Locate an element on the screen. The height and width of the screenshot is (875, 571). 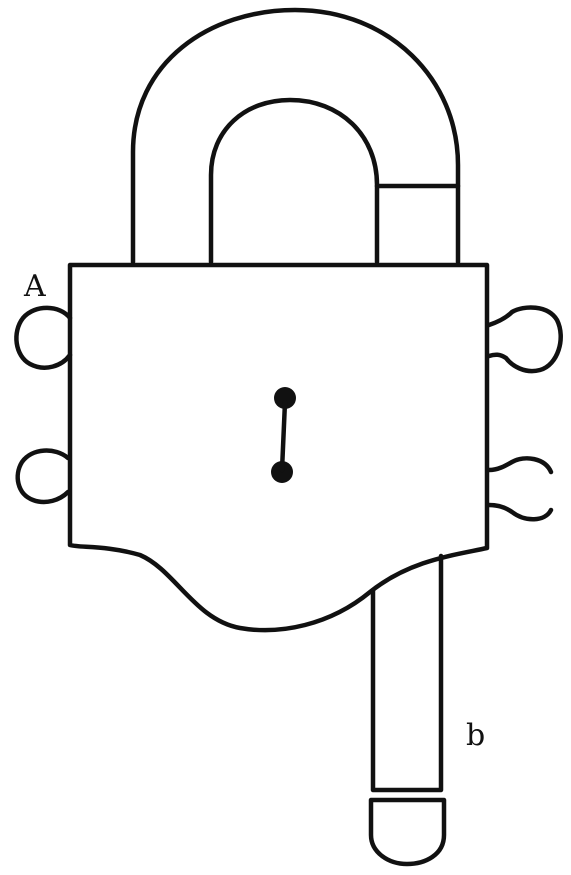
left-upper-knob is located at coordinates (43, 337).